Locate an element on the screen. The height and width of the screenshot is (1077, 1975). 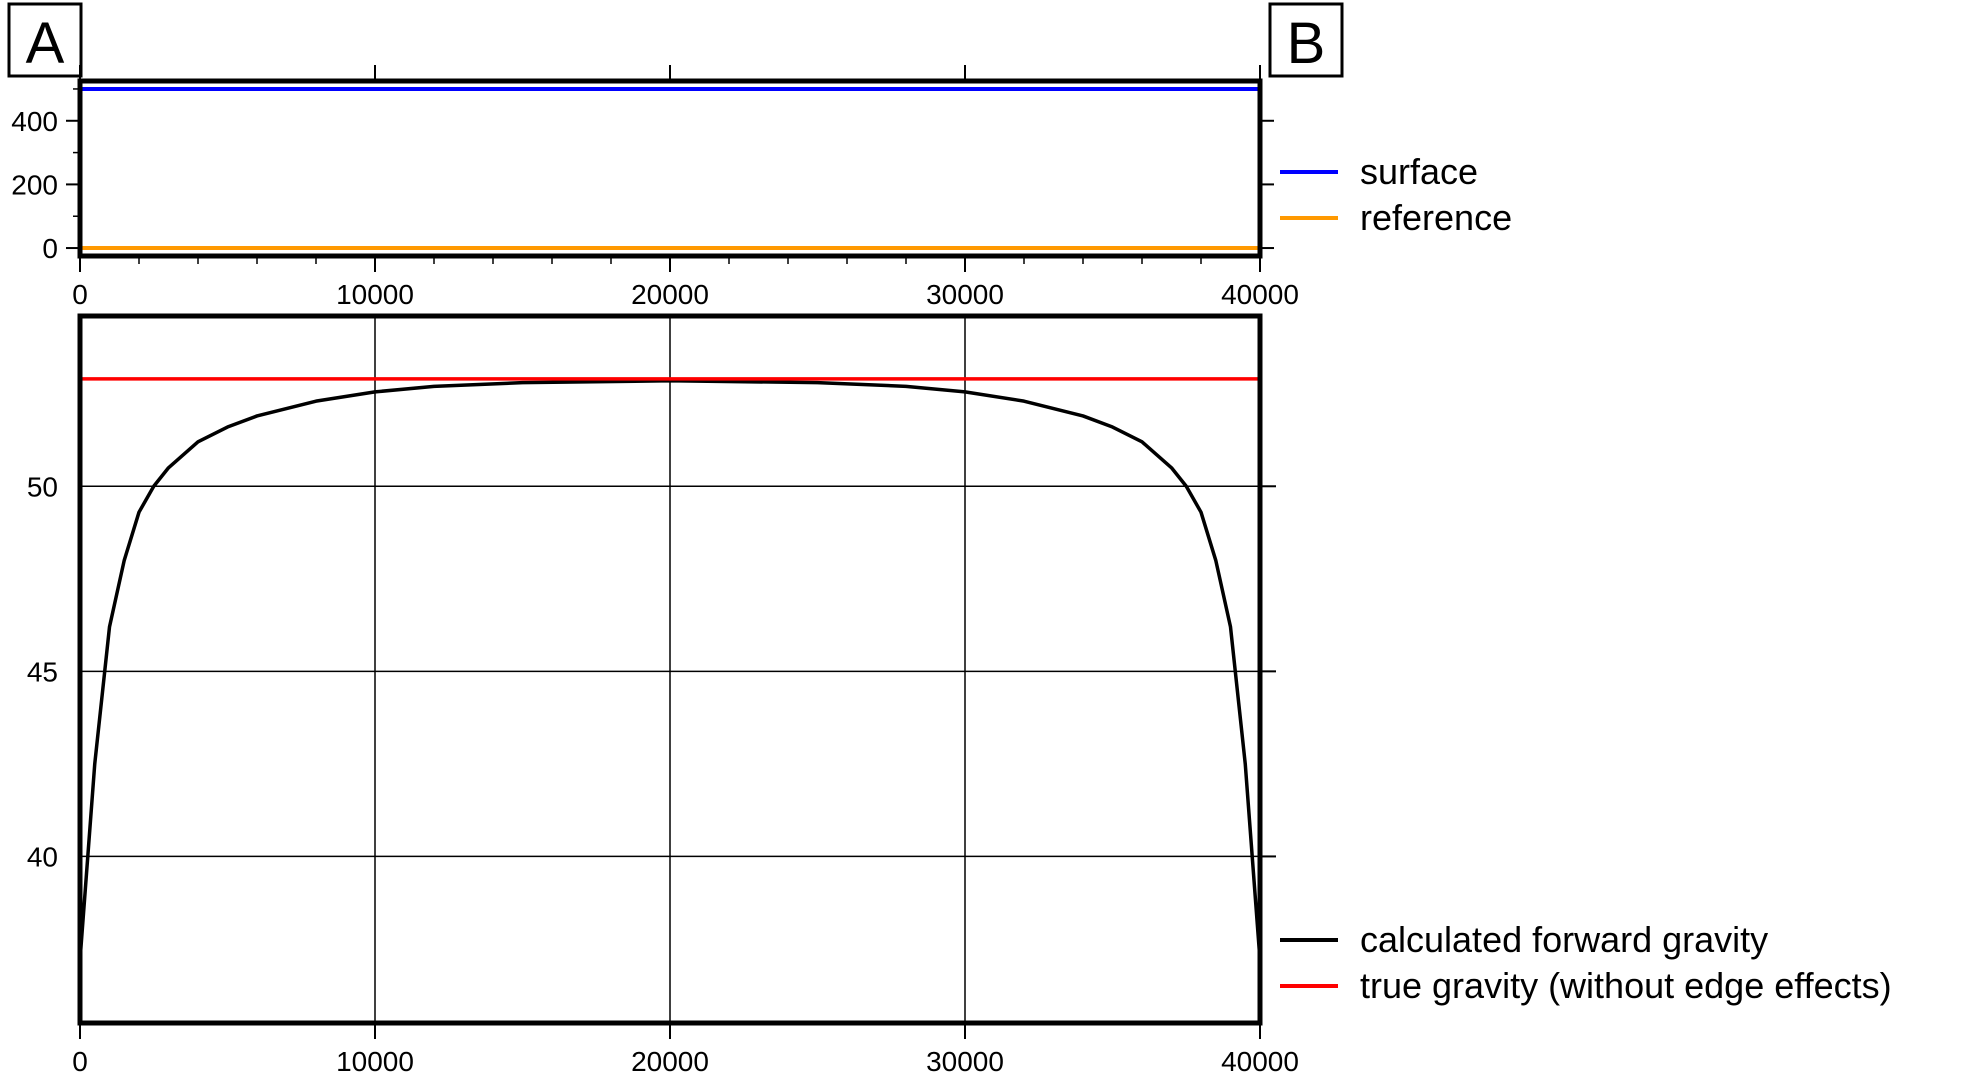
profile-start-box is located at coordinates (45, 40).